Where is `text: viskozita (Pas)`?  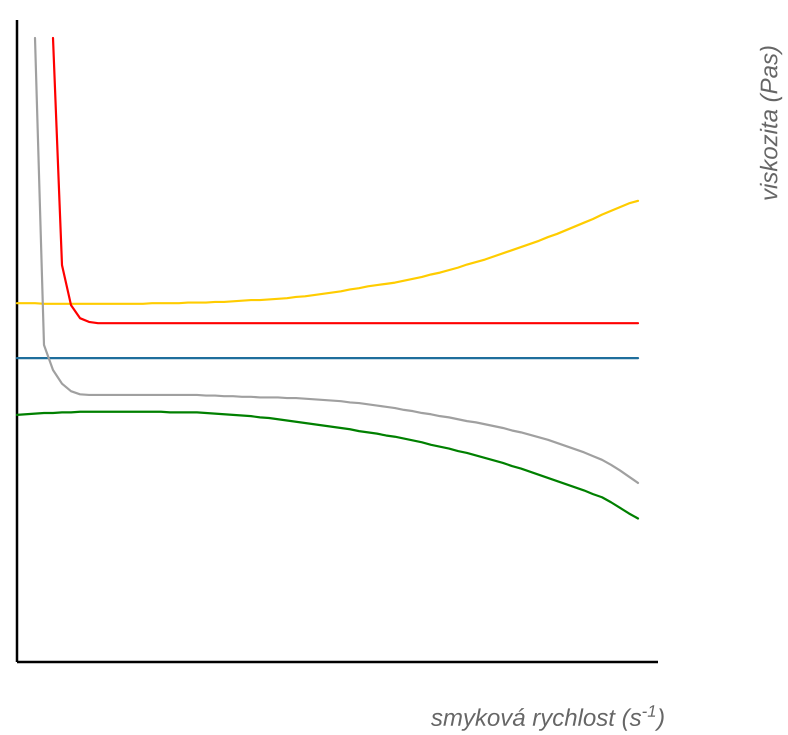 text: viskozita (Pas) is located at coordinates (771, 123).